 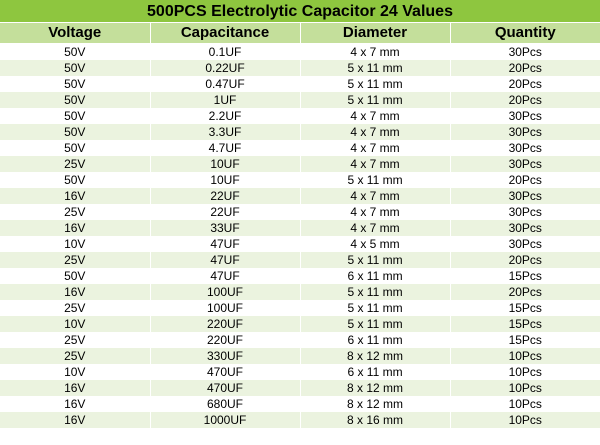 I want to click on table-row: 16V 1000UF 8 x 16 mm 10Pcs, so click(x=300, y=420).